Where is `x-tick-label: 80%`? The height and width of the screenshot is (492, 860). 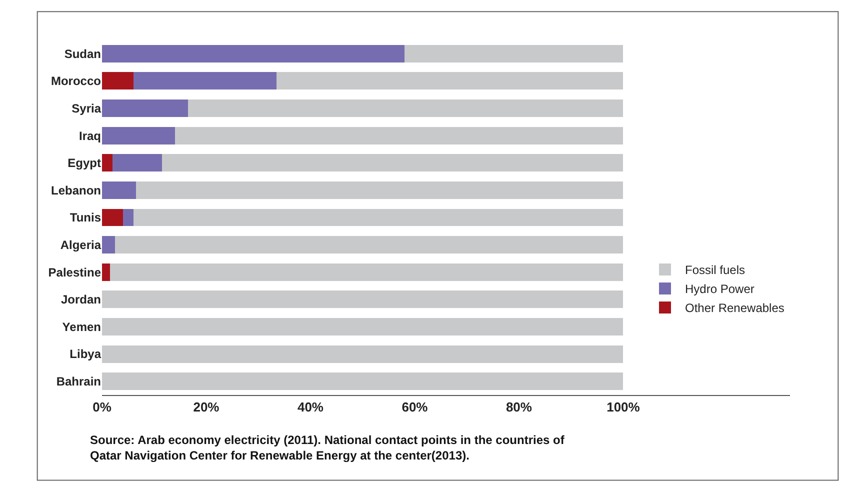 x-tick-label: 80% is located at coordinates (519, 407).